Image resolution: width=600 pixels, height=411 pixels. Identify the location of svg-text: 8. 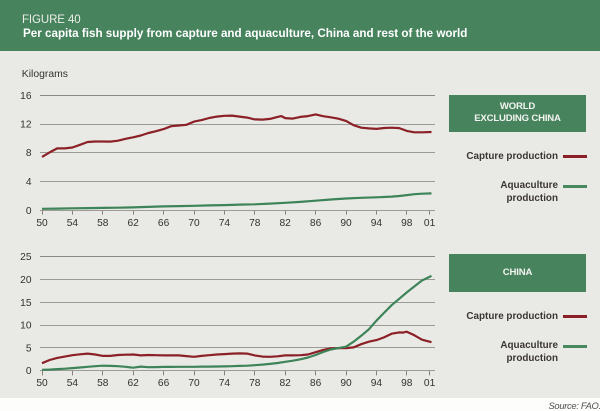
(29, 153).